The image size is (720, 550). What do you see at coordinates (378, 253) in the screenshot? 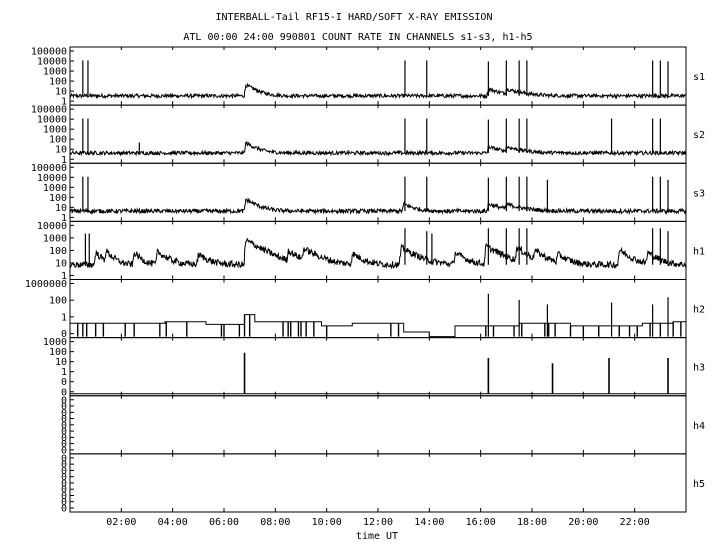
I see `series-line-h1` at bounding box center [378, 253].